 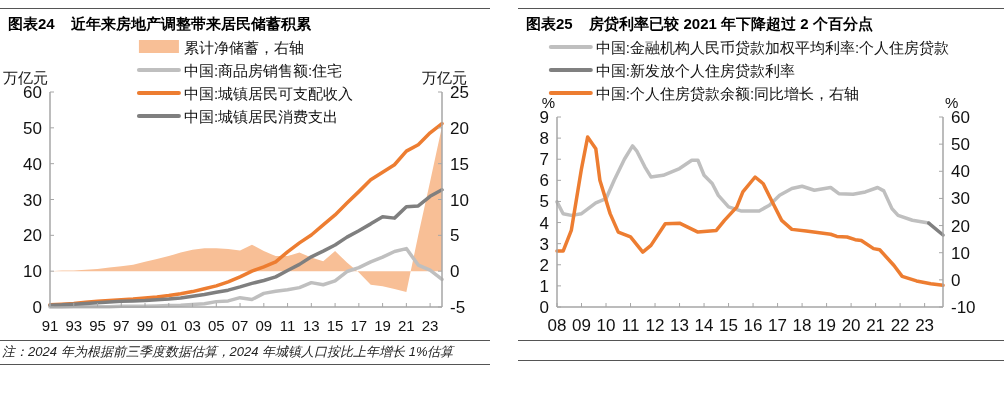 What do you see at coordinates (216, 325) in the screenshot?
I see `x-tick-label: 05` at bounding box center [216, 325].